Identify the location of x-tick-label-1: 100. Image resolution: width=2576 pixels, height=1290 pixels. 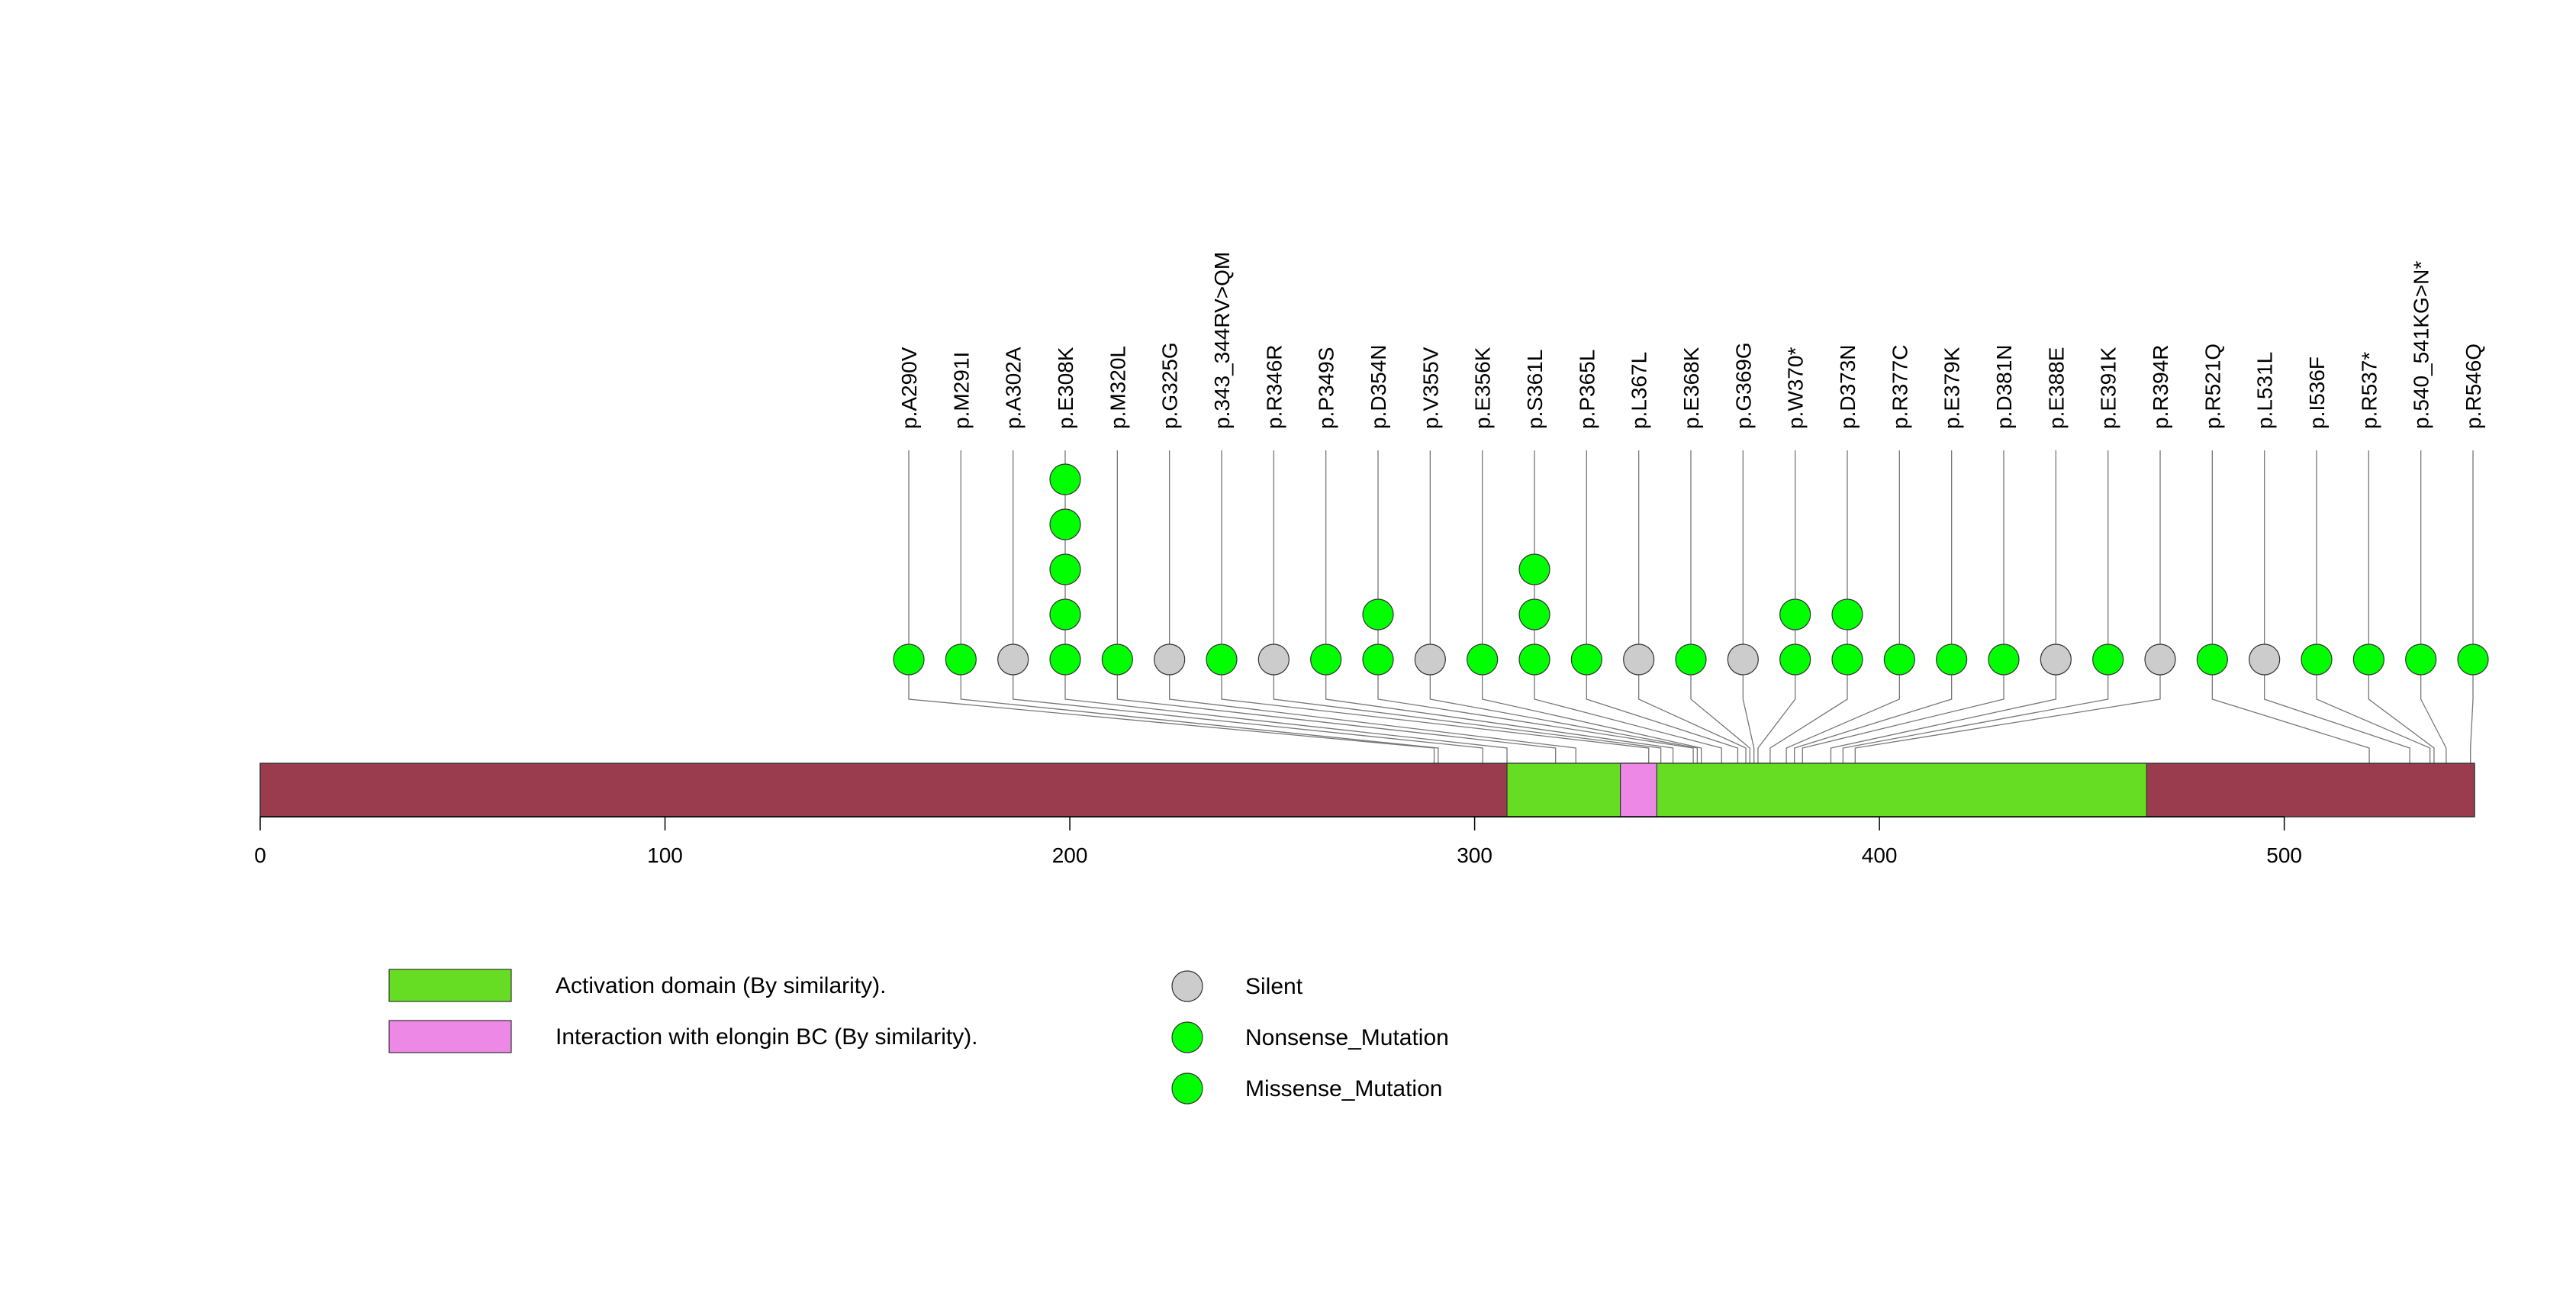
(665, 855).